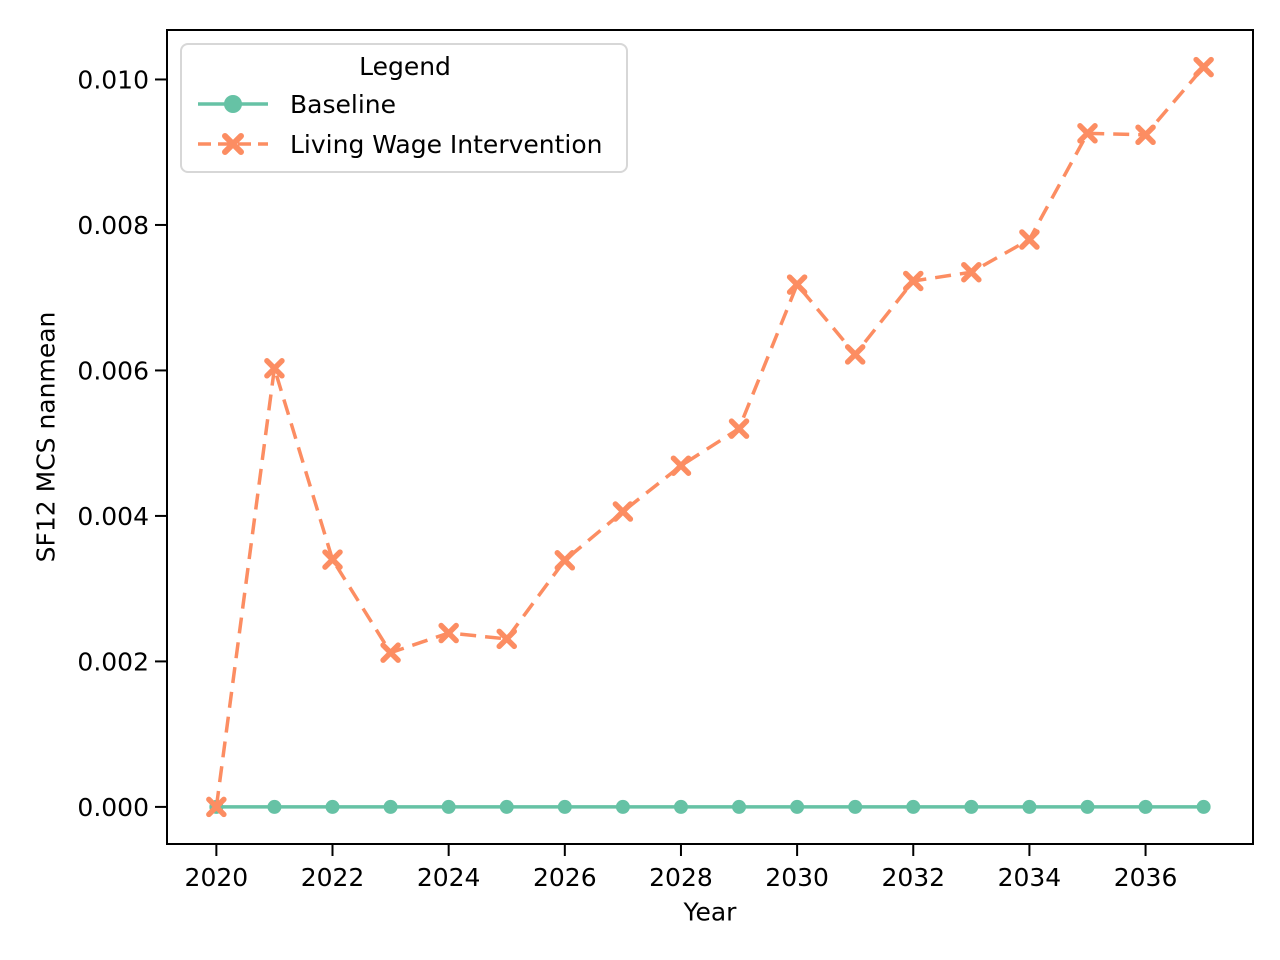 This screenshot has width=1280, height=960. Describe the element at coordinates (46, 437) in the screenshot. I see `y-axis-label: SF12 MCS nanmean` at that location.